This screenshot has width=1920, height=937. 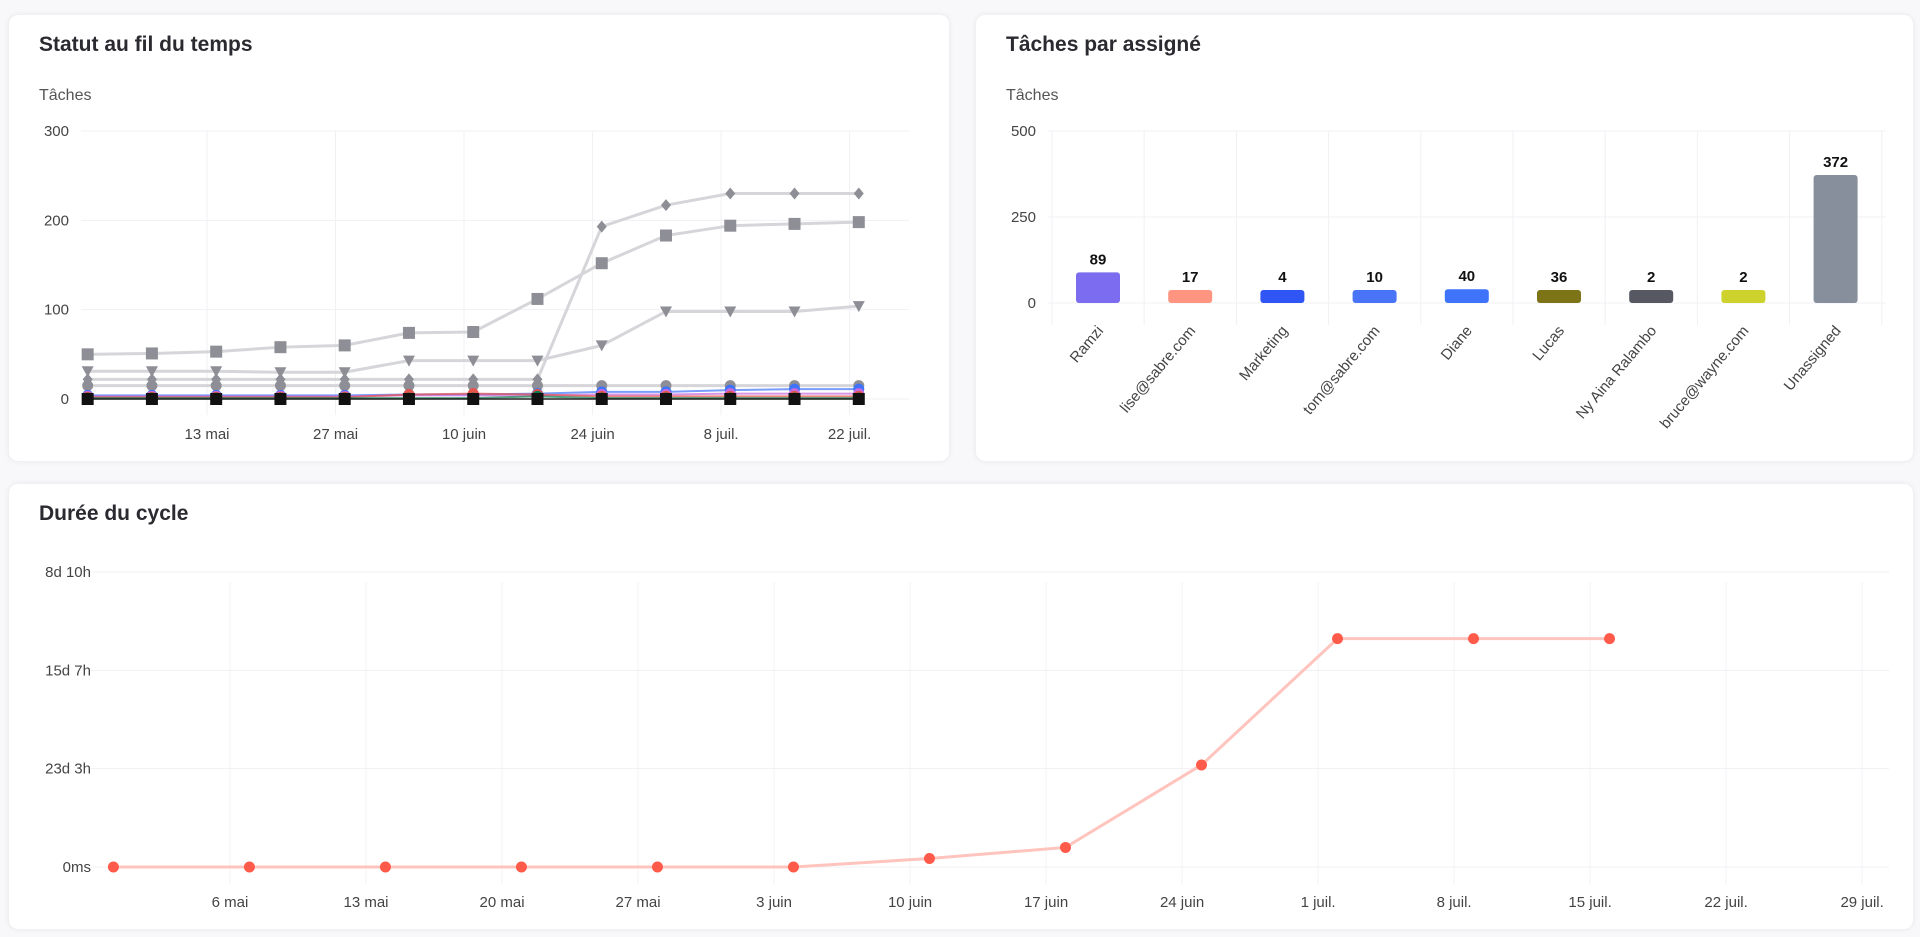 I want to click on x-tick-label: 29 juil., so click(x=1861, y=902).